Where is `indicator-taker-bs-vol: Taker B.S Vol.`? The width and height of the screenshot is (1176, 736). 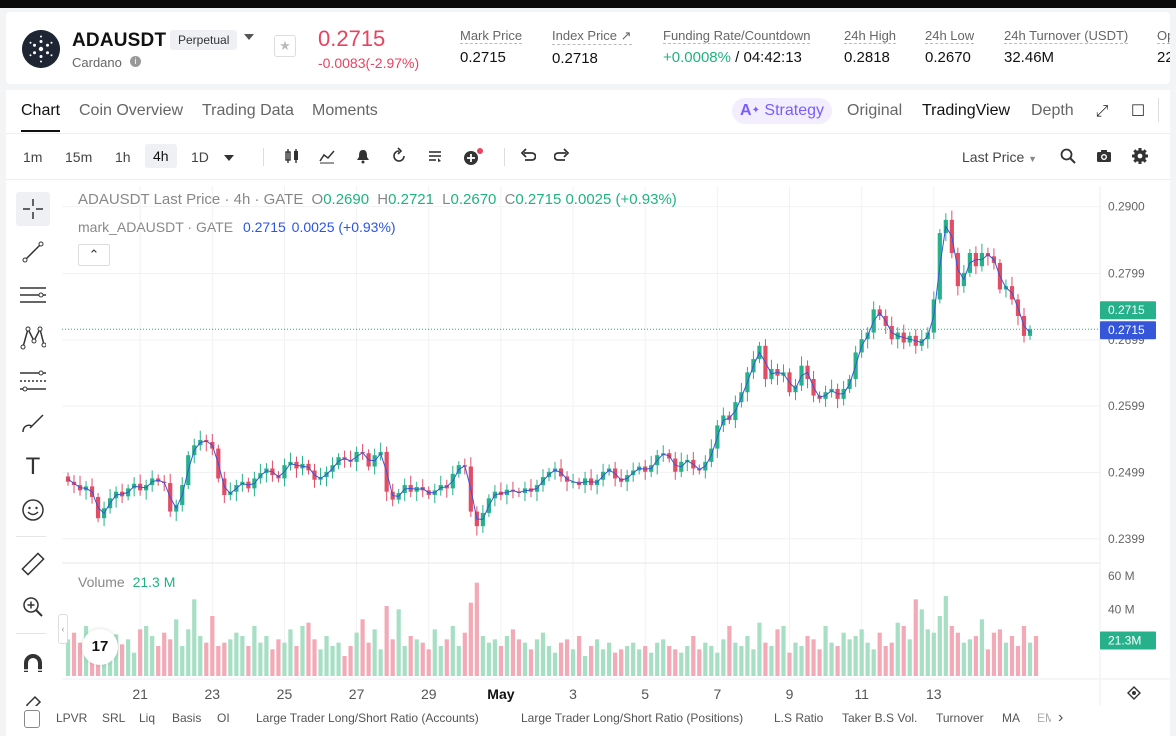
indicator-taker-bs-vol: Taker B.S Vol. is located at coordinates (880, 718).